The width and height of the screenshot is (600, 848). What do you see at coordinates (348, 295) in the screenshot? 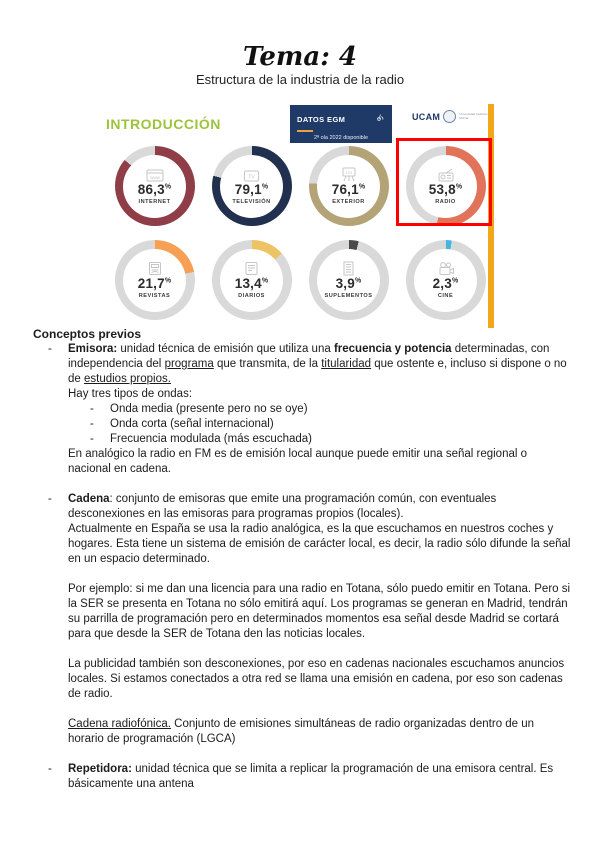
I see `donut-label: SUPLEMENTOS` at bounding box center [348, 295].